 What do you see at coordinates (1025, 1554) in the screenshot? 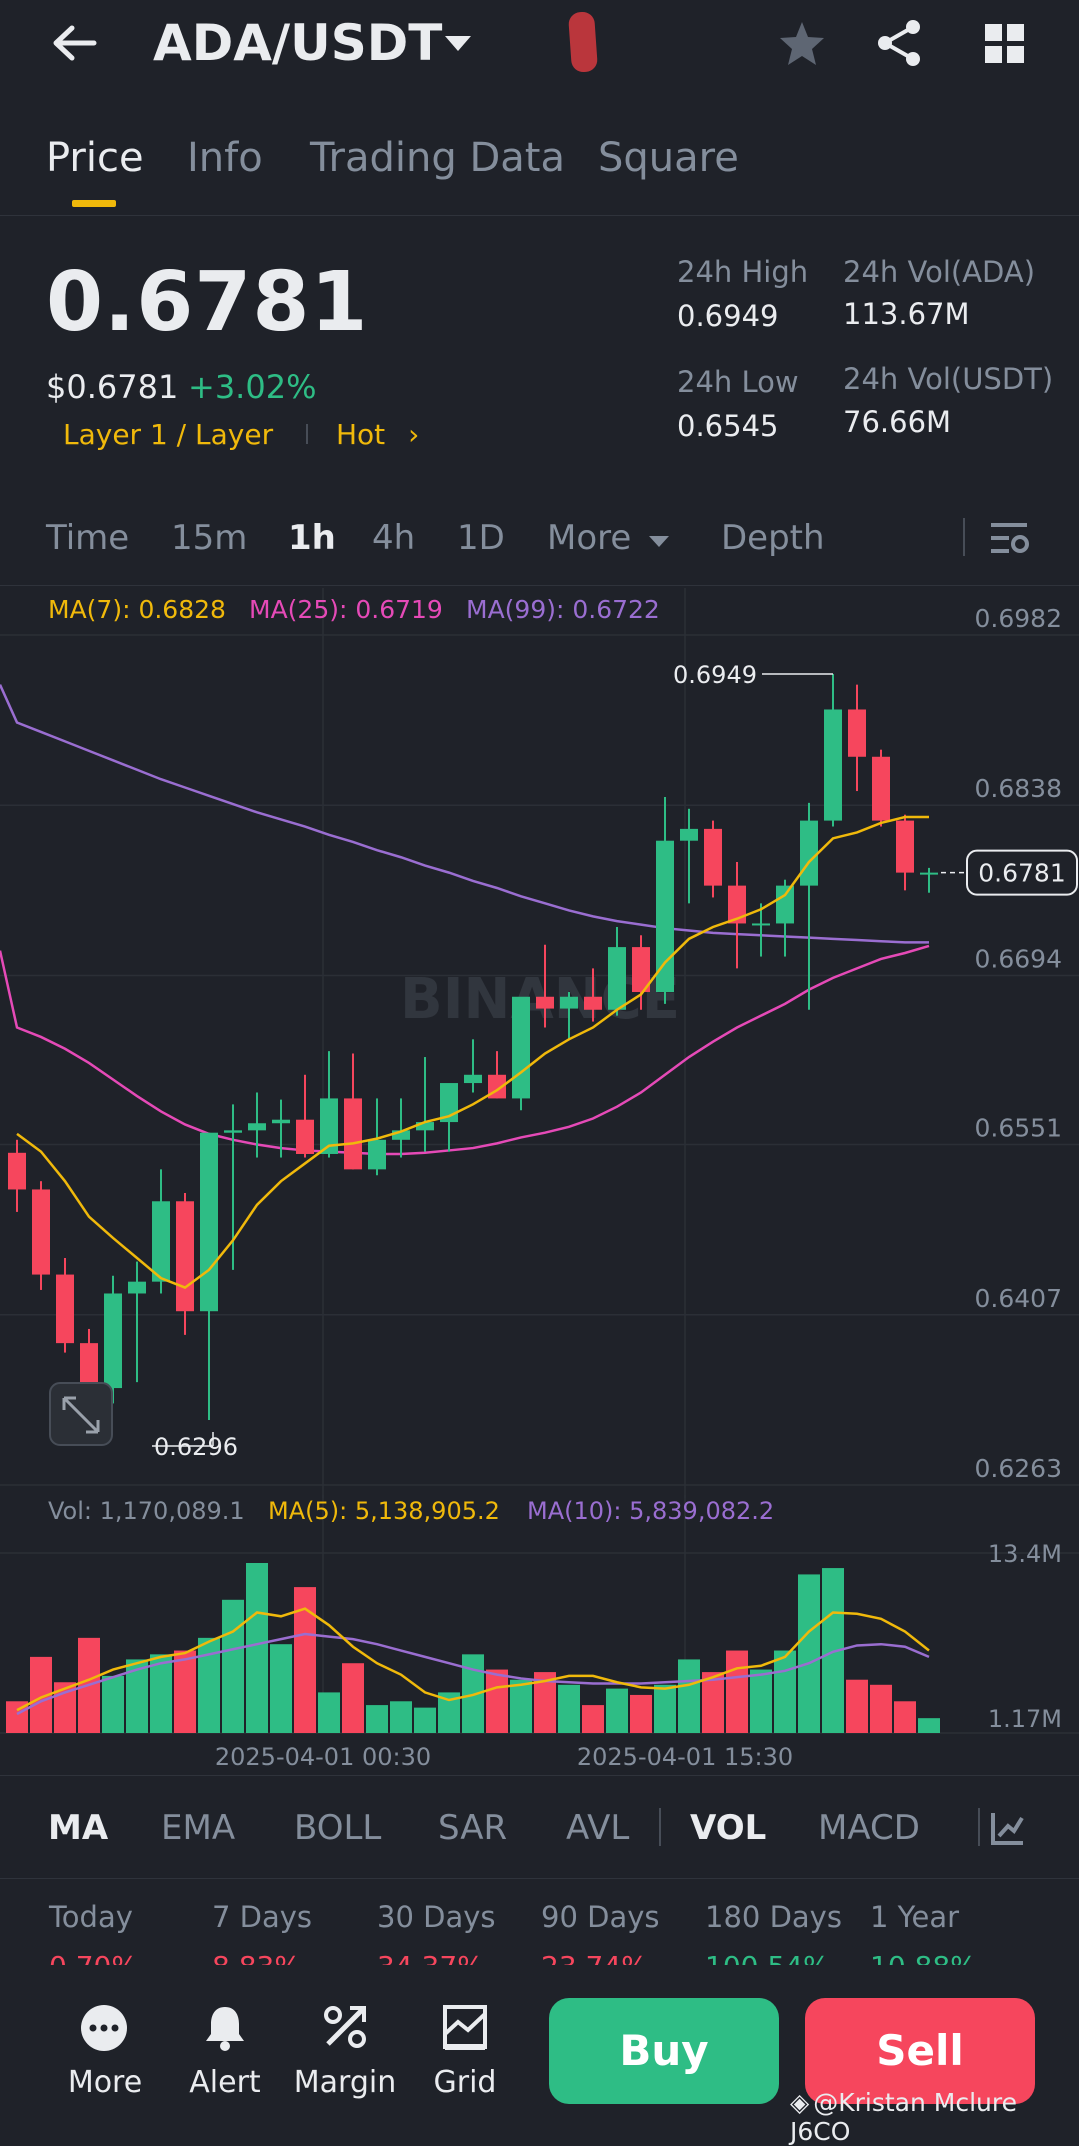
I see `vol-axis-top: 13.4M` at bounding box center [1025, 1554].